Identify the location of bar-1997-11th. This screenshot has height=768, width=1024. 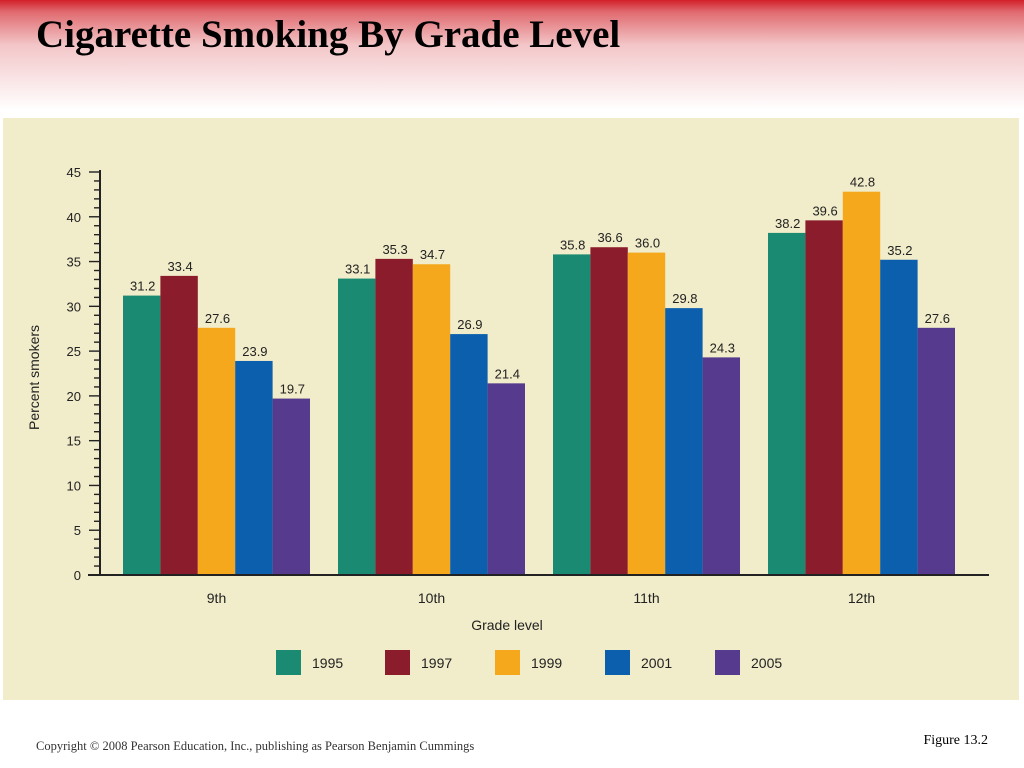
(609, 411).